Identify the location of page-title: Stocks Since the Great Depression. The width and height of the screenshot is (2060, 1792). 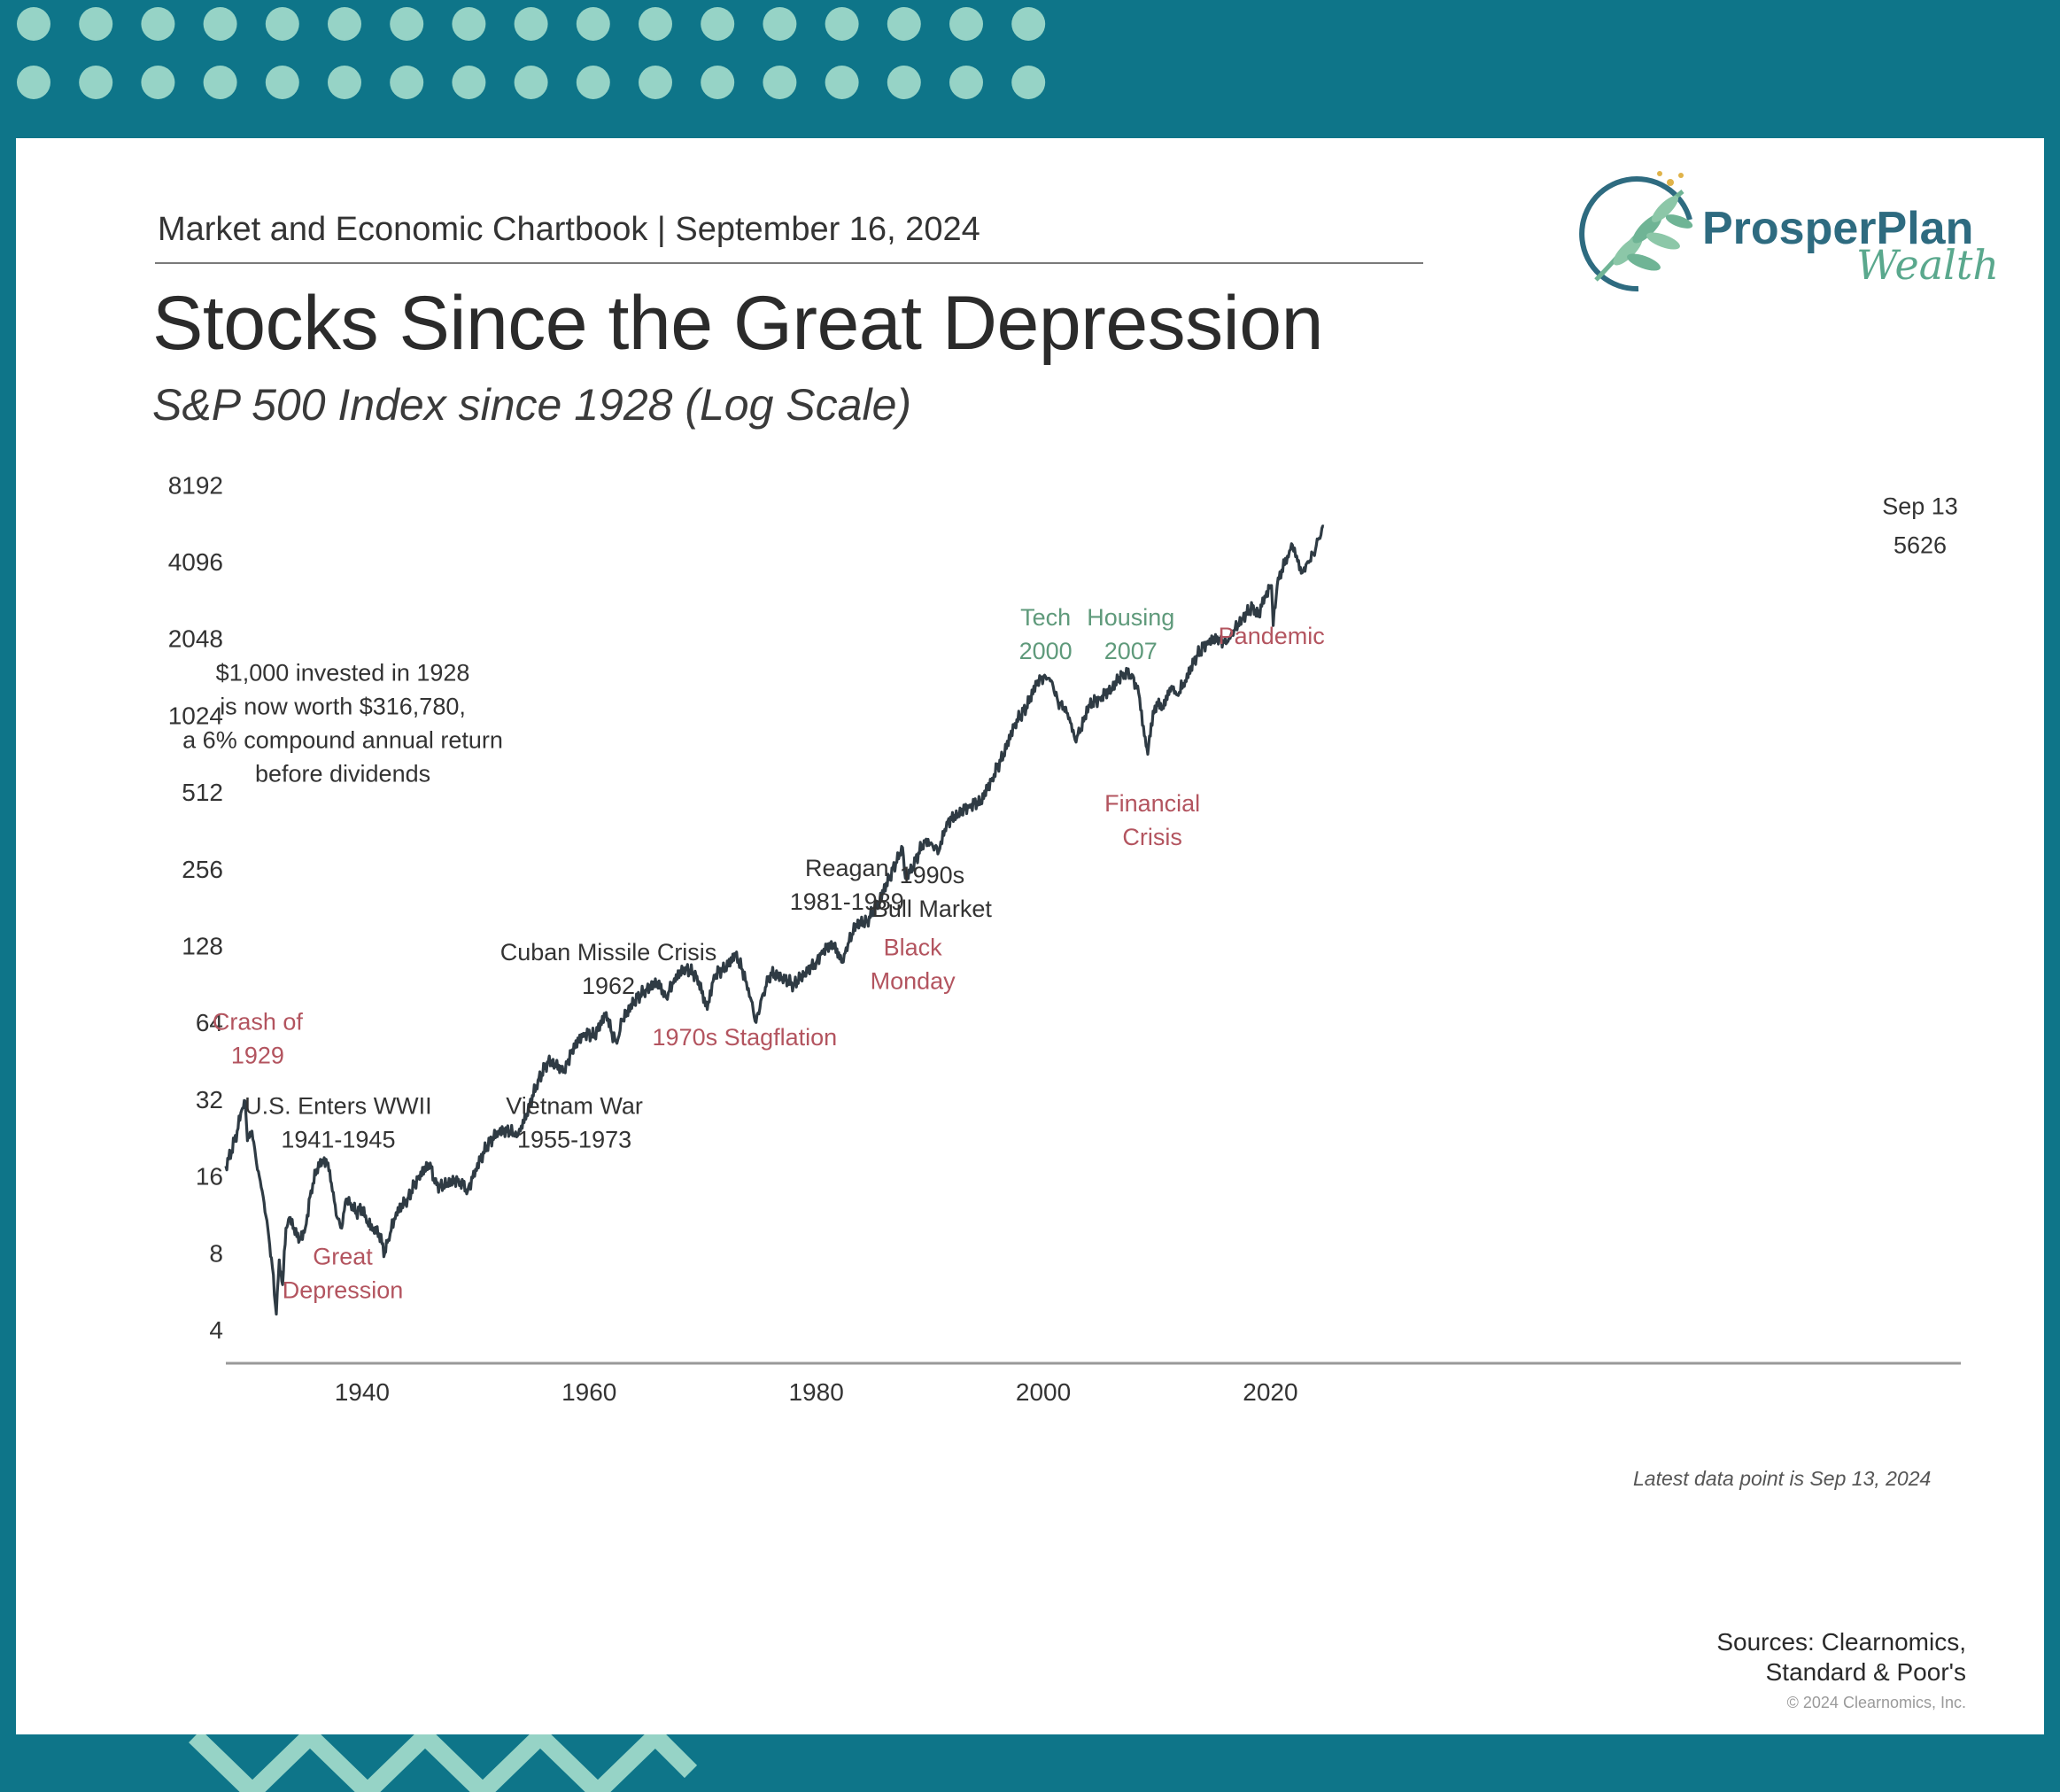
(737, 323).